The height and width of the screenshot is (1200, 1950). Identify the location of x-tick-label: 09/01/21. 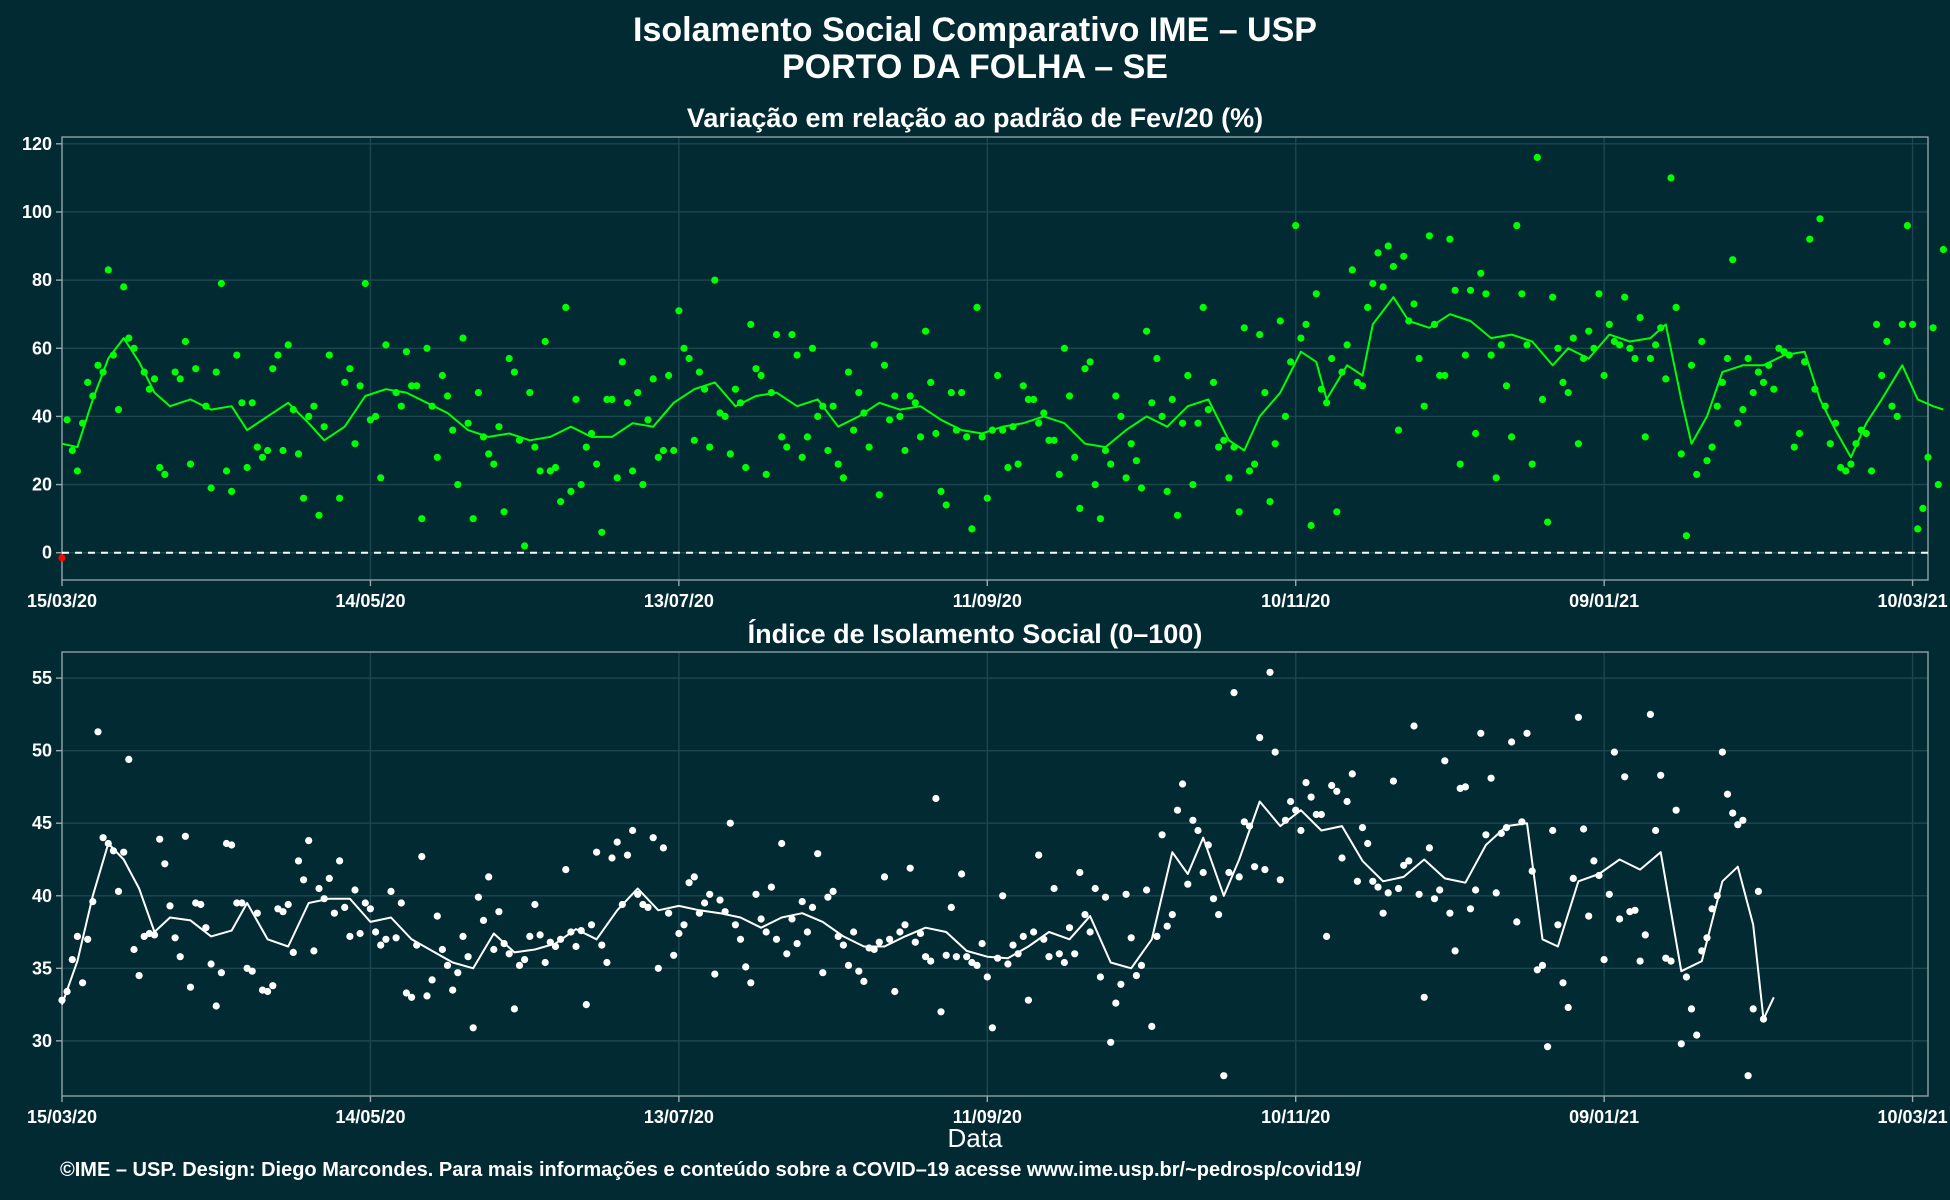
(1604, 1117).